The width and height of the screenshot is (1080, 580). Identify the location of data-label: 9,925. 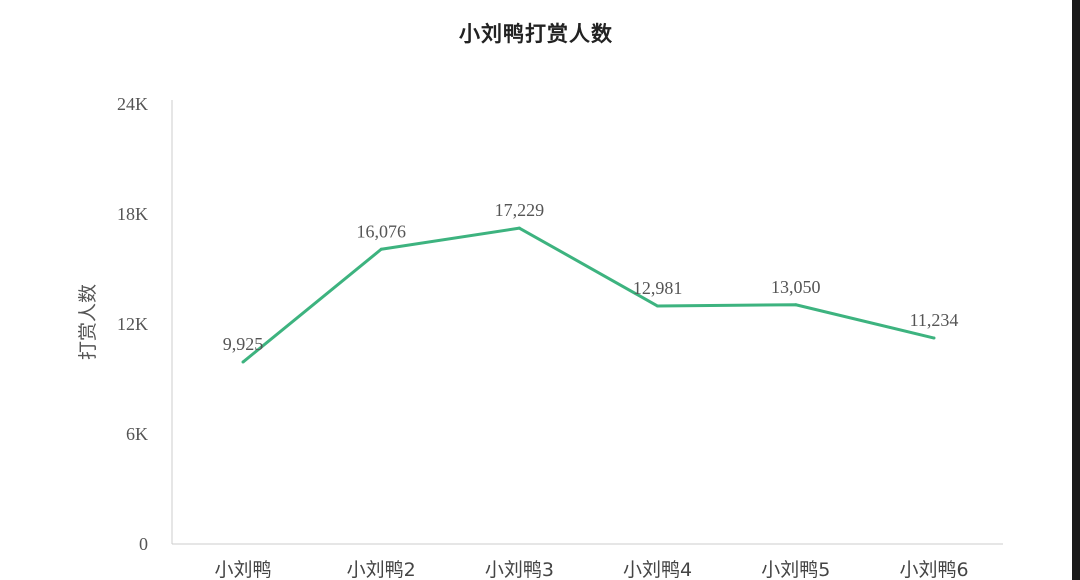
(243, 344).